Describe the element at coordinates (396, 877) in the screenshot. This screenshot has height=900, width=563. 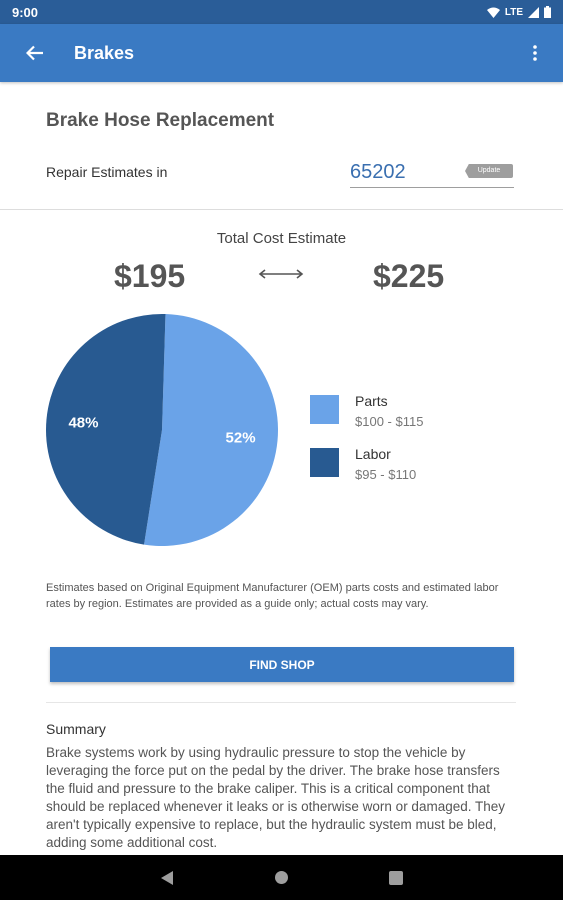
I see `nav-recents-icon` at that location.